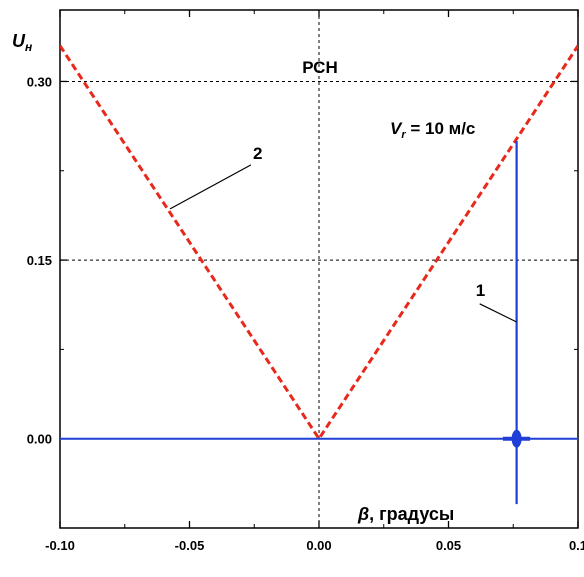 This screenshot has height=577, width=584. Describe the element at coordinates (448, 545) in the screenshot. I see `x-tick-label: 0.05` at that location.